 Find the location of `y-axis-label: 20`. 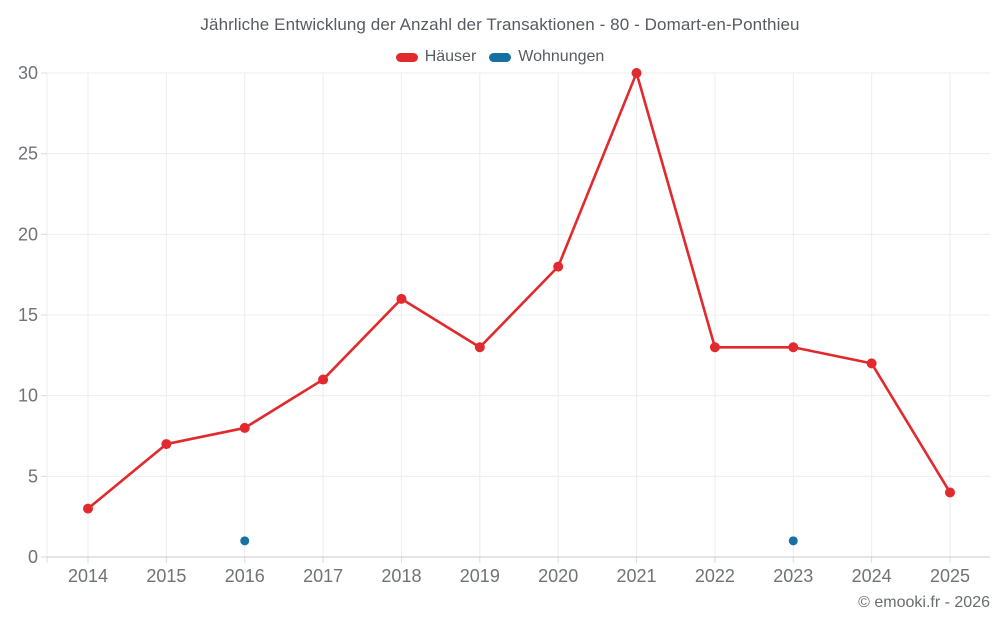

y-axis-label: 20 is located at coordinates (28, 234).